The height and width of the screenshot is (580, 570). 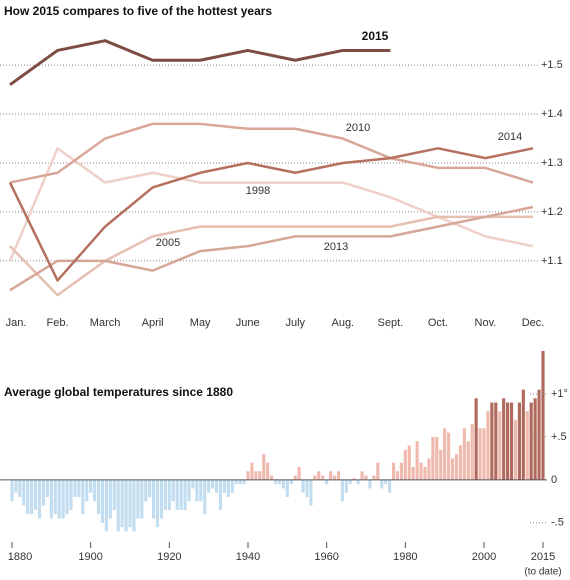 What do you see at coordinates (552, 163) in the screenshot?
I see `y-tick-label: +1.3` at bounding box center [552, 163].